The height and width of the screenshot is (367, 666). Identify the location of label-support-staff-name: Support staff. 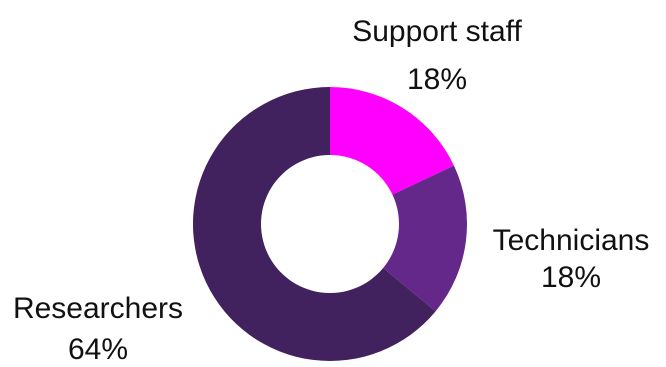
(437, 31).